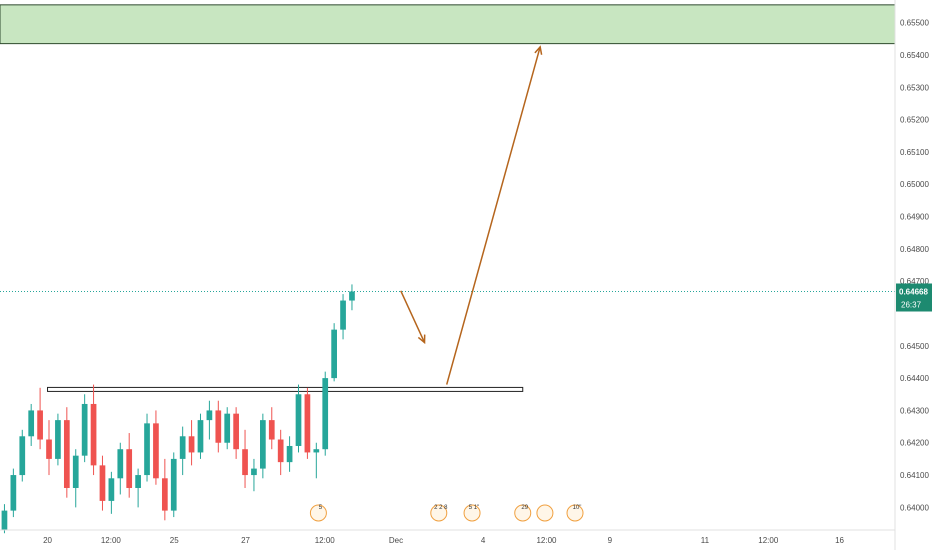 This screenshot has height=555, width=932. Describe the element at coordinates (441, 508) in the screenshot. I see `event-label: 2 2 8` at that location.